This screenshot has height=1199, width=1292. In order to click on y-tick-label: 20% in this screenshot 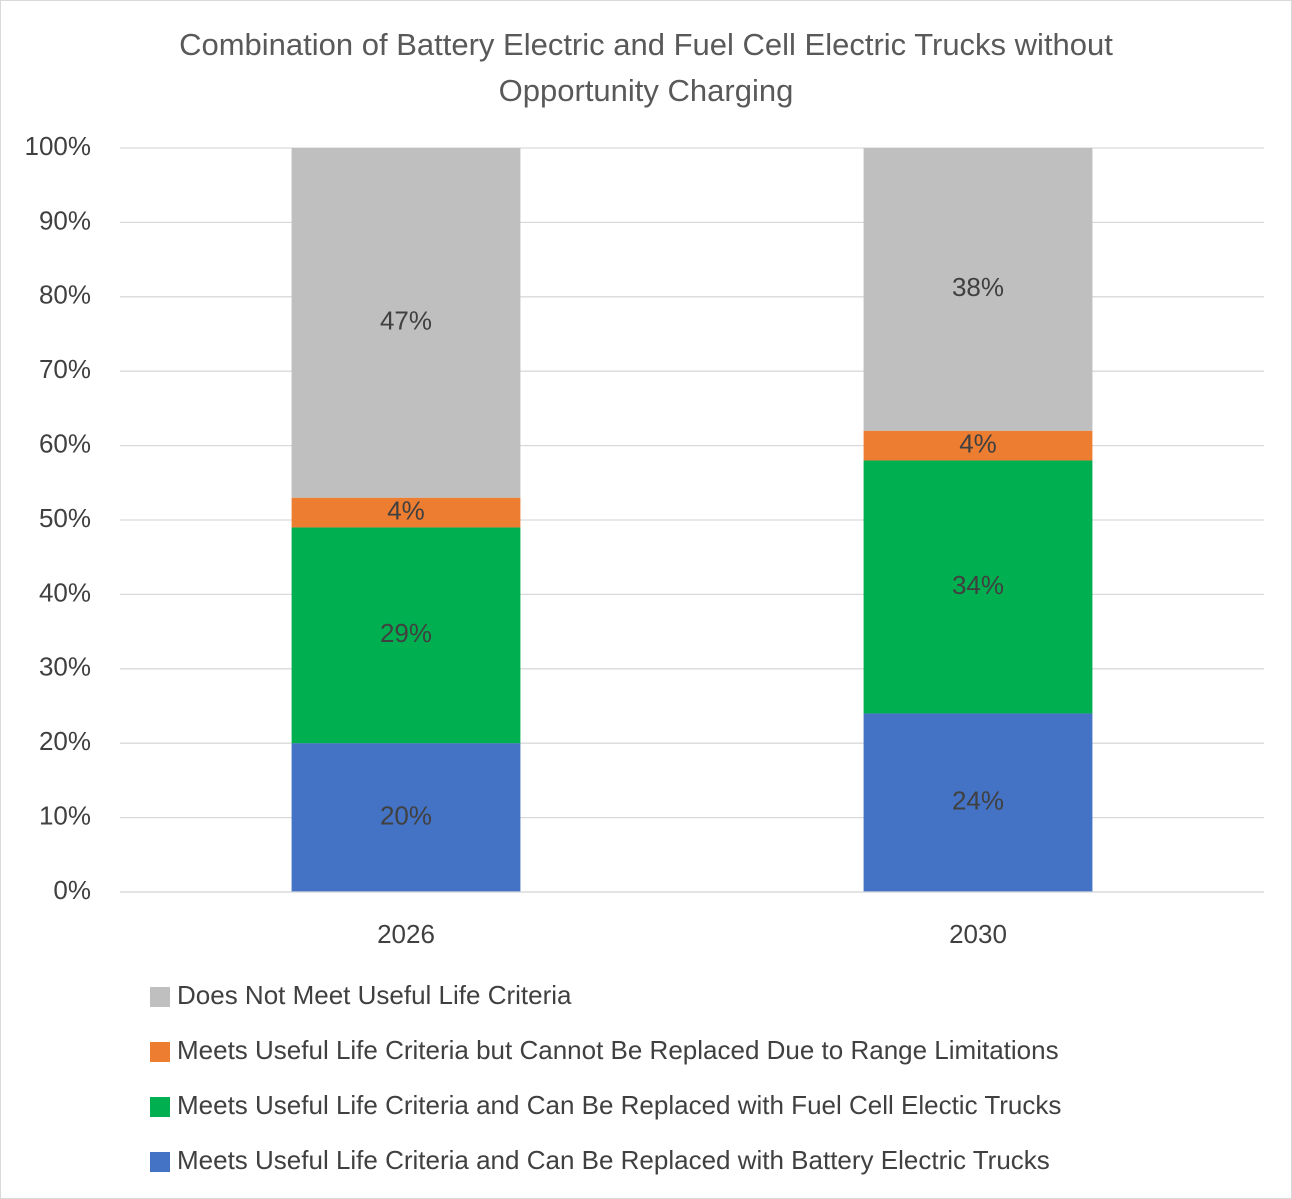, I will do `click(65, 741)`.